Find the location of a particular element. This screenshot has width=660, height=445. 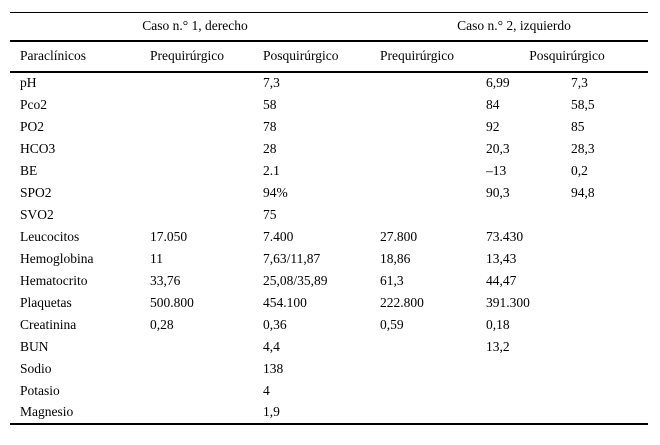

row-label: Plaquetas is located at coordinates (46, 302).